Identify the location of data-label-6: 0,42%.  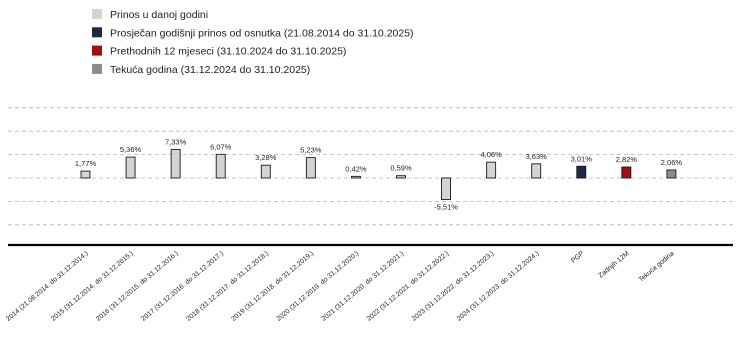
(356, 168).